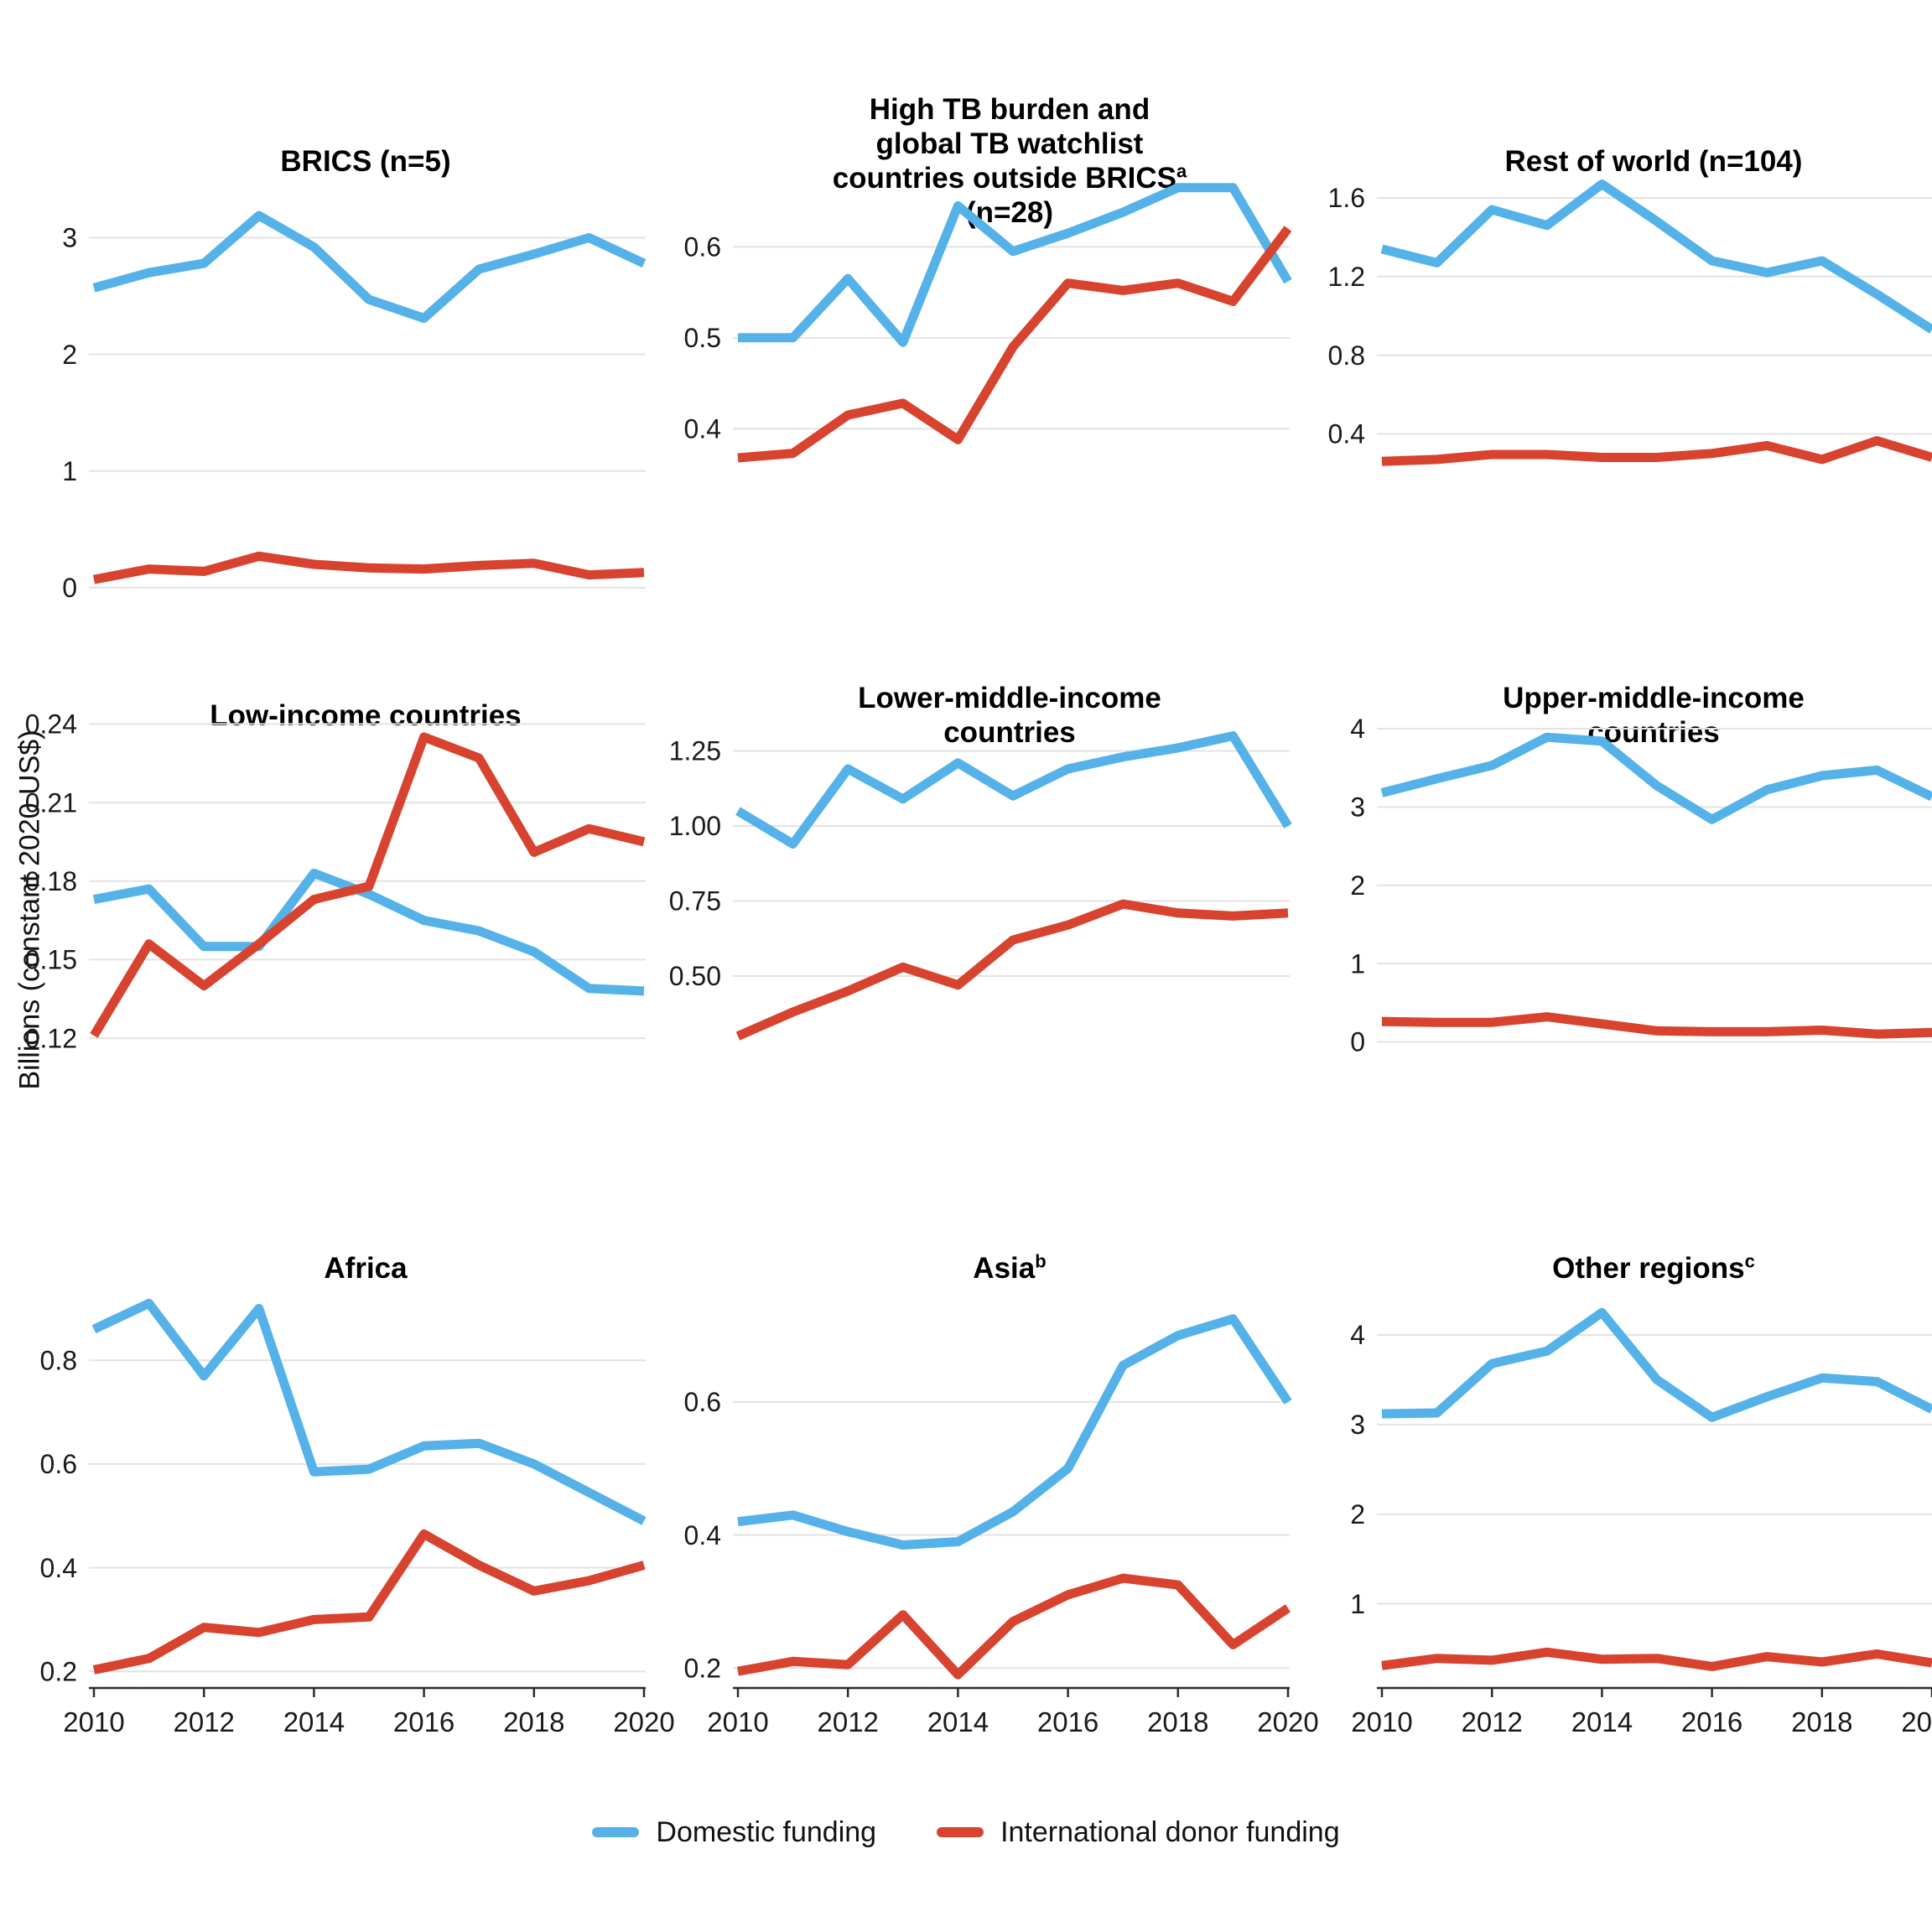 The height and width of the screenshot is (1932, 1932). What do you see at coordinates (51, 802) in the screenshot?
I see `svg-text: 0.21` at bounding box center [51, 802].